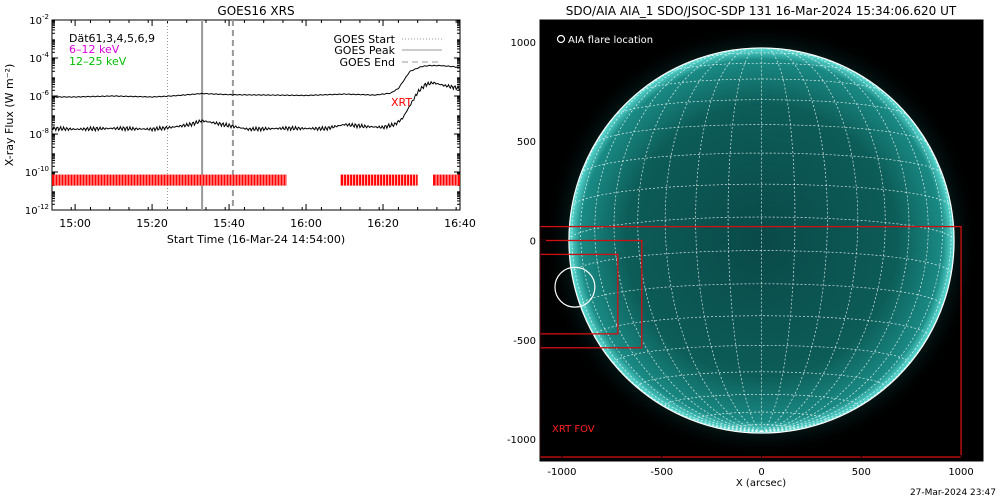 Image resolution: width=1000 pixels, height=500 pixels. I want to click on goes-y-tick-label: 10⁻², so click(39, 20).